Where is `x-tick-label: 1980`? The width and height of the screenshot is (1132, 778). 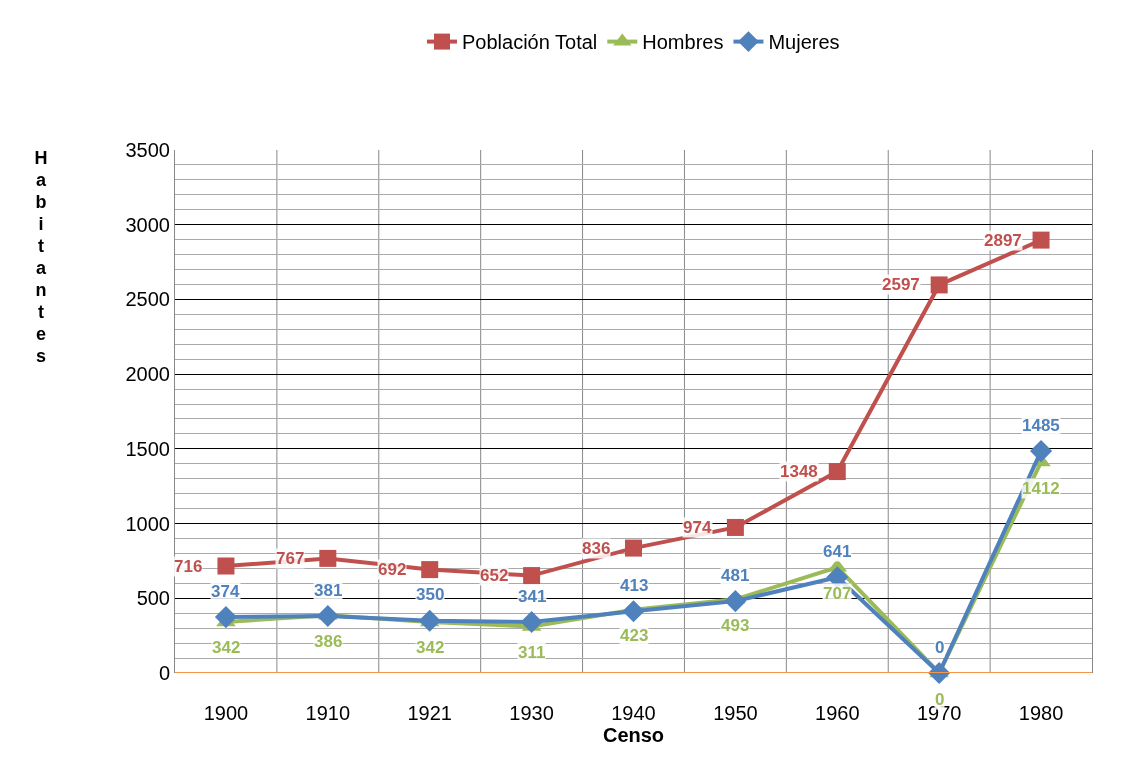 x-tick-label: 1980 is located at coordinates (1041, 713).